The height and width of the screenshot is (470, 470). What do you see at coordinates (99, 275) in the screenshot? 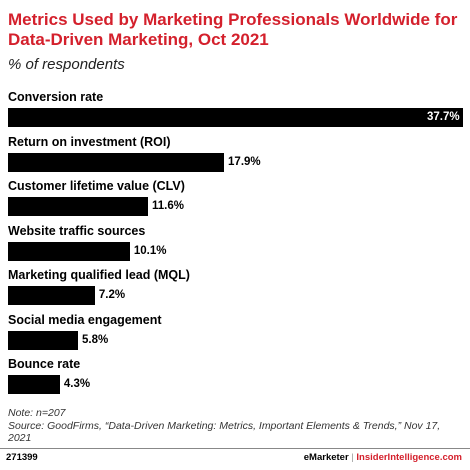
I see `bar-category-label: Marketing qualified lead (MQL)` at bounding box center [99, 275].